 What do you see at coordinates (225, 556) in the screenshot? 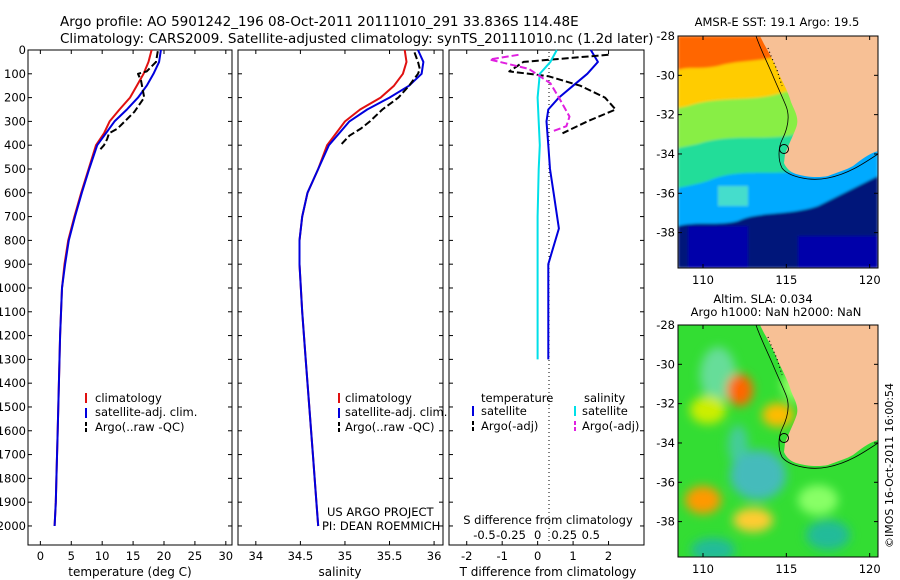
I see `x-tick-label: 30` at bounding box center [225, 556].